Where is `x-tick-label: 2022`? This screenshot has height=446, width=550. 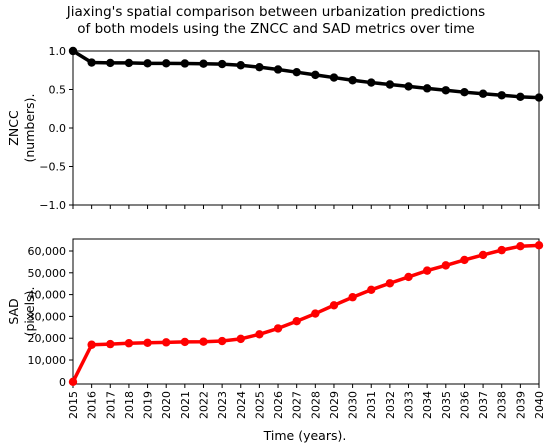
x-tick-label: 2022 is located at coordinates (203, 405).